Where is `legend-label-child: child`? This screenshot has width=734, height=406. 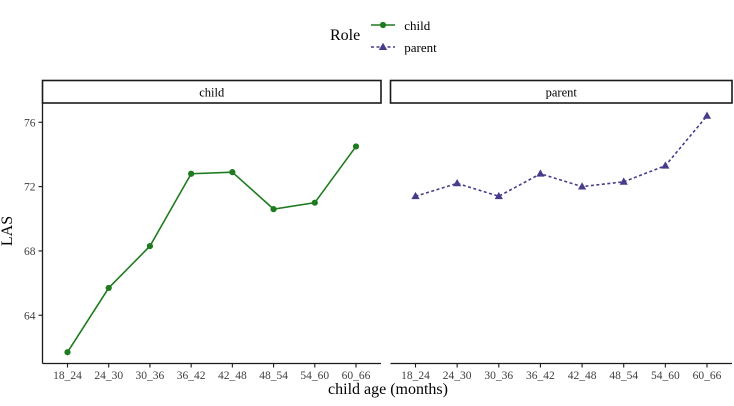 legend-label-child: child is located at coordinates (417, 25).